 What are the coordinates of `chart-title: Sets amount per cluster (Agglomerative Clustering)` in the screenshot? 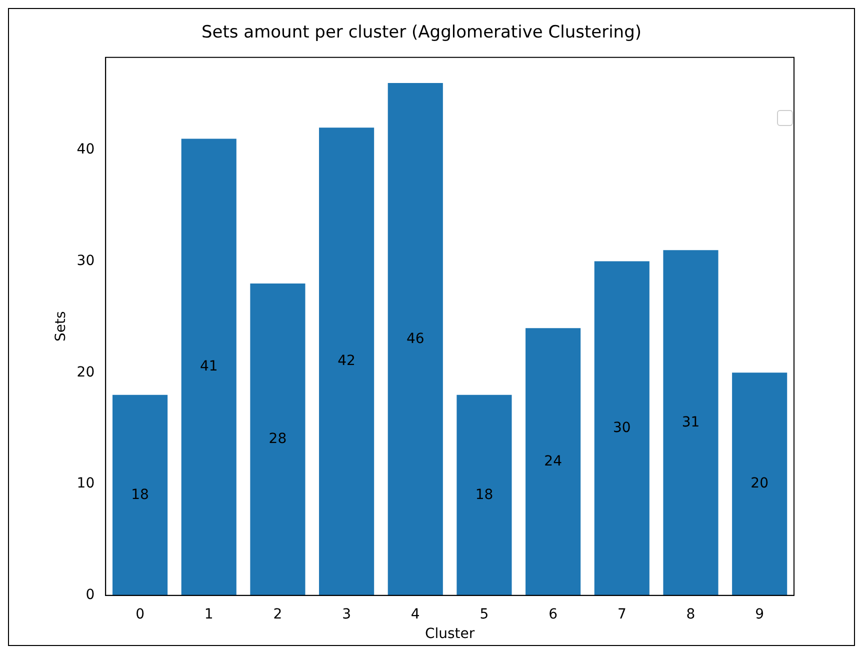 It's located at (422, 32).